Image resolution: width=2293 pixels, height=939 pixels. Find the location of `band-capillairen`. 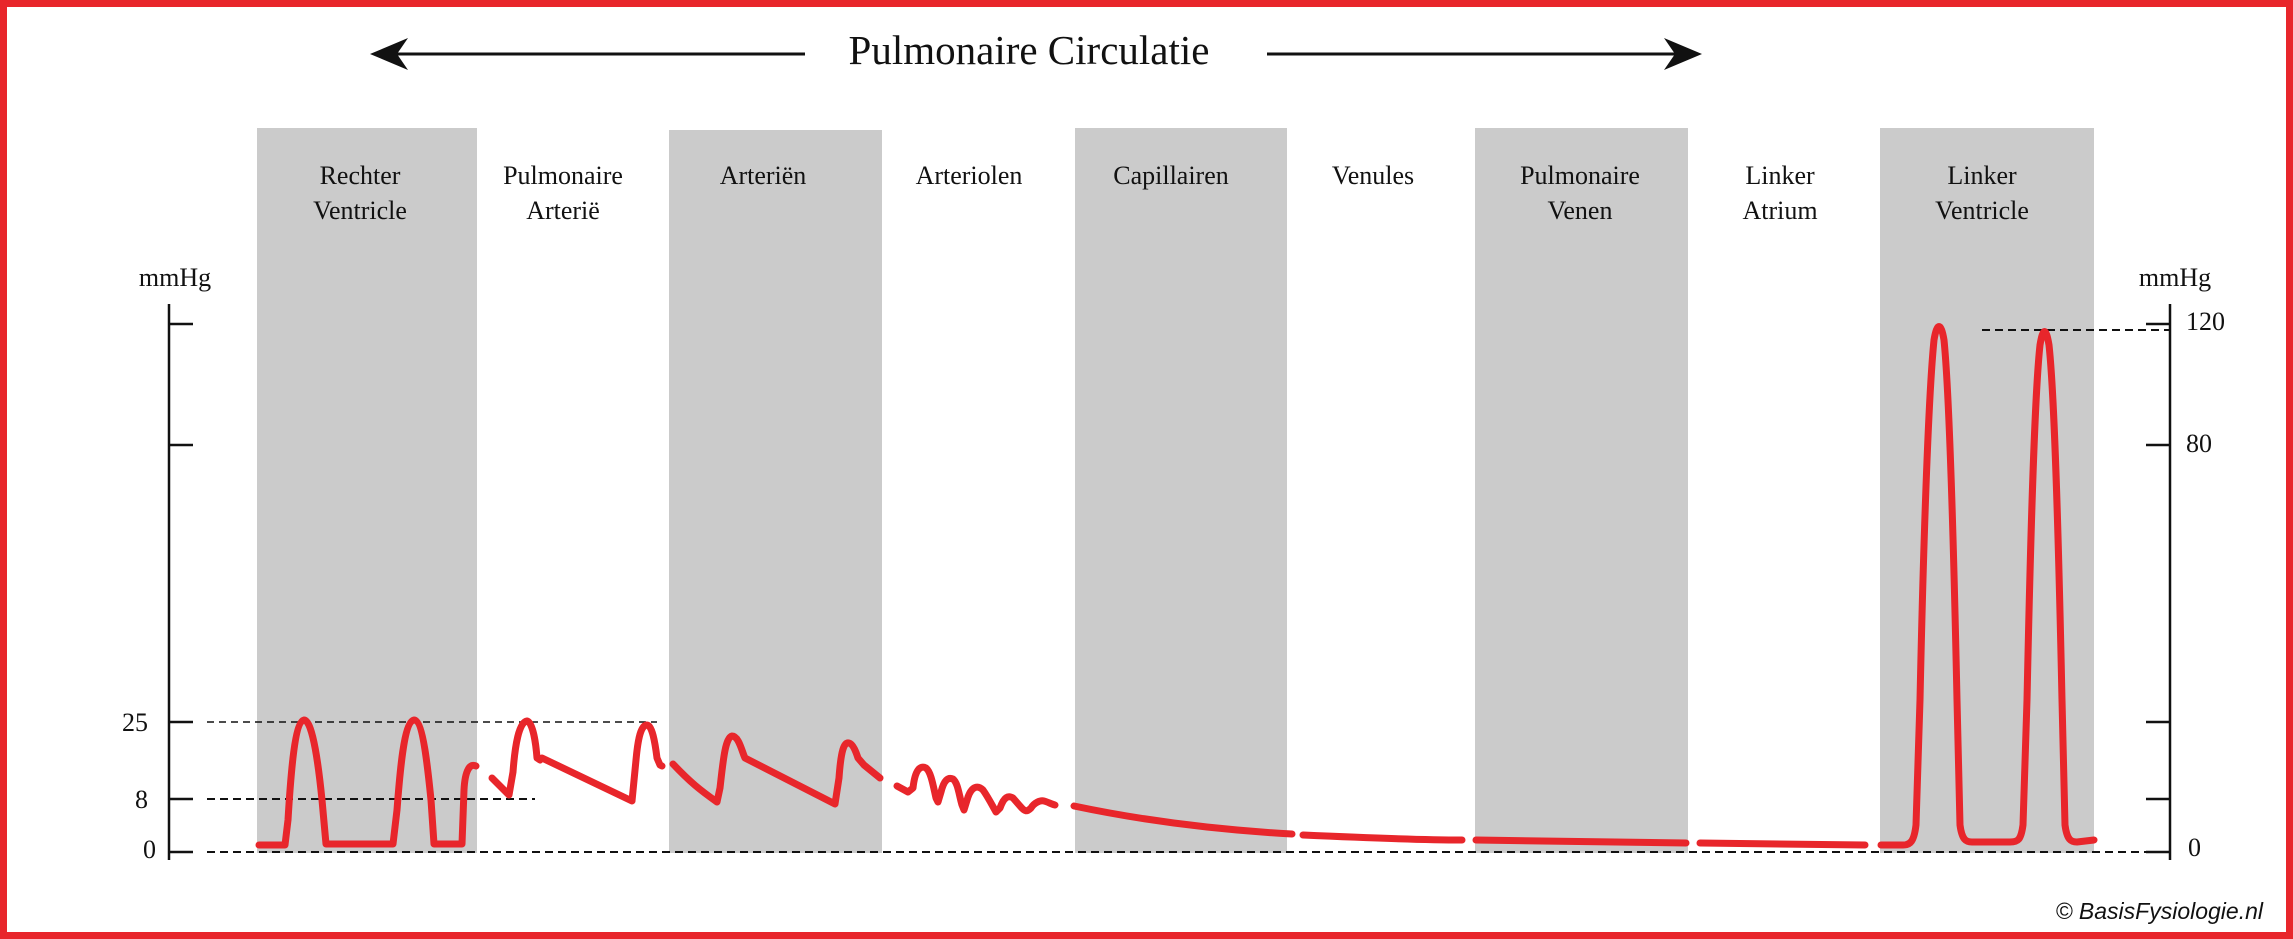

band-capillairen is located at coordinates (1181, 490).